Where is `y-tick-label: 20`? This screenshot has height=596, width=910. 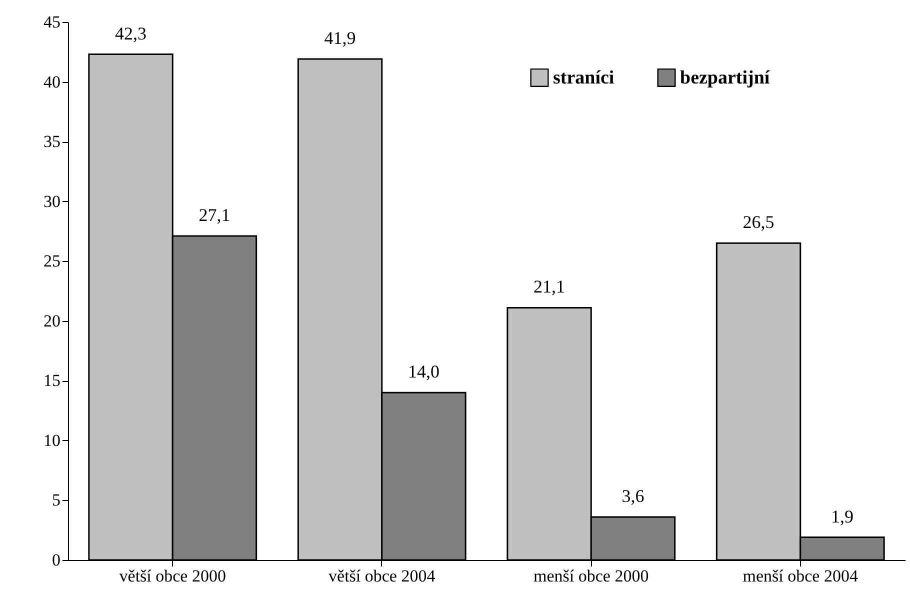 y-tick-label: 20 is located at coordinates (52, 320).